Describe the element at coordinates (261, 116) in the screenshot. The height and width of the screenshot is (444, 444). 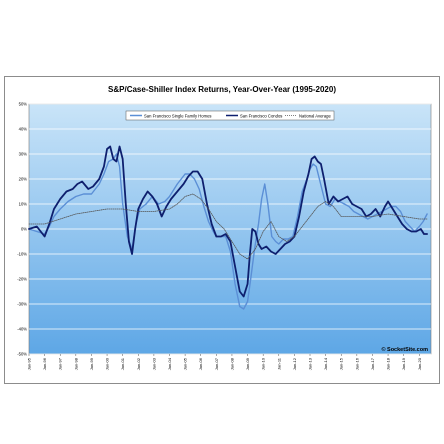
I see `legend-label-sf-condos: San Francisco Condos` at that location.